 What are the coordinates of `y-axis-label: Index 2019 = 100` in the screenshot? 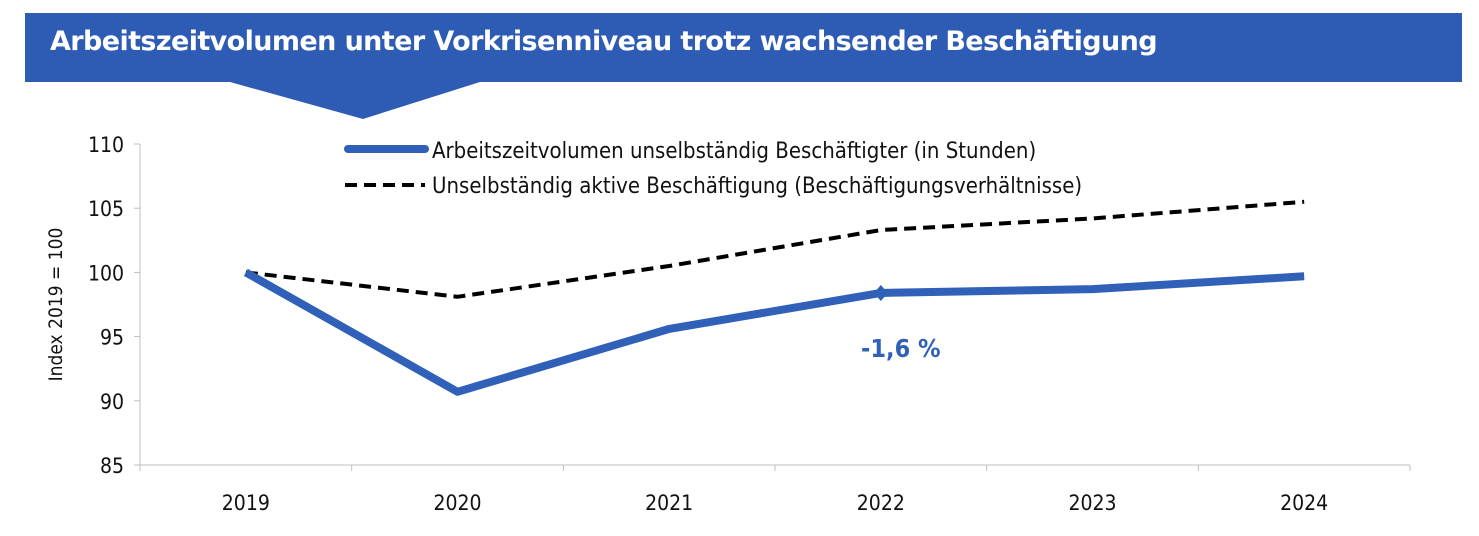 It's located at (56, 305).